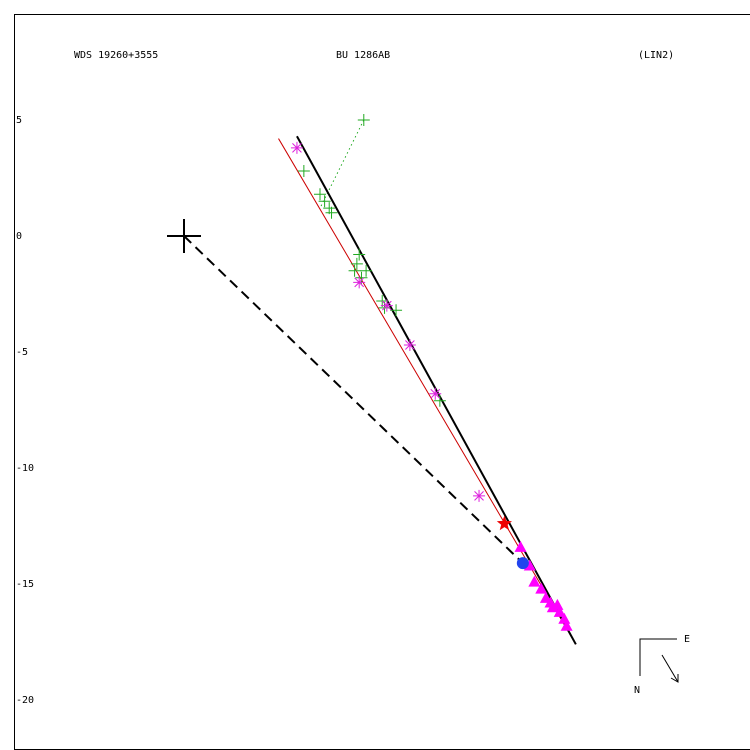 The image size is (750, 750). Describe the element at coordinates (19, 120) in the screenshot. I see `y-tick-label: 5` at that location.